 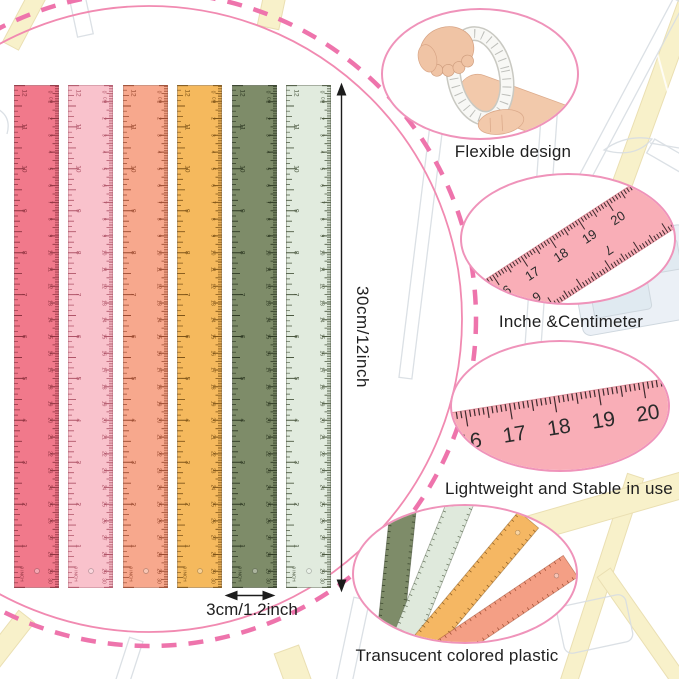 What do you see at coordinates (50, 404) in the screenshot?
I see `svg-text: 19` at bounding box center [50, 404].